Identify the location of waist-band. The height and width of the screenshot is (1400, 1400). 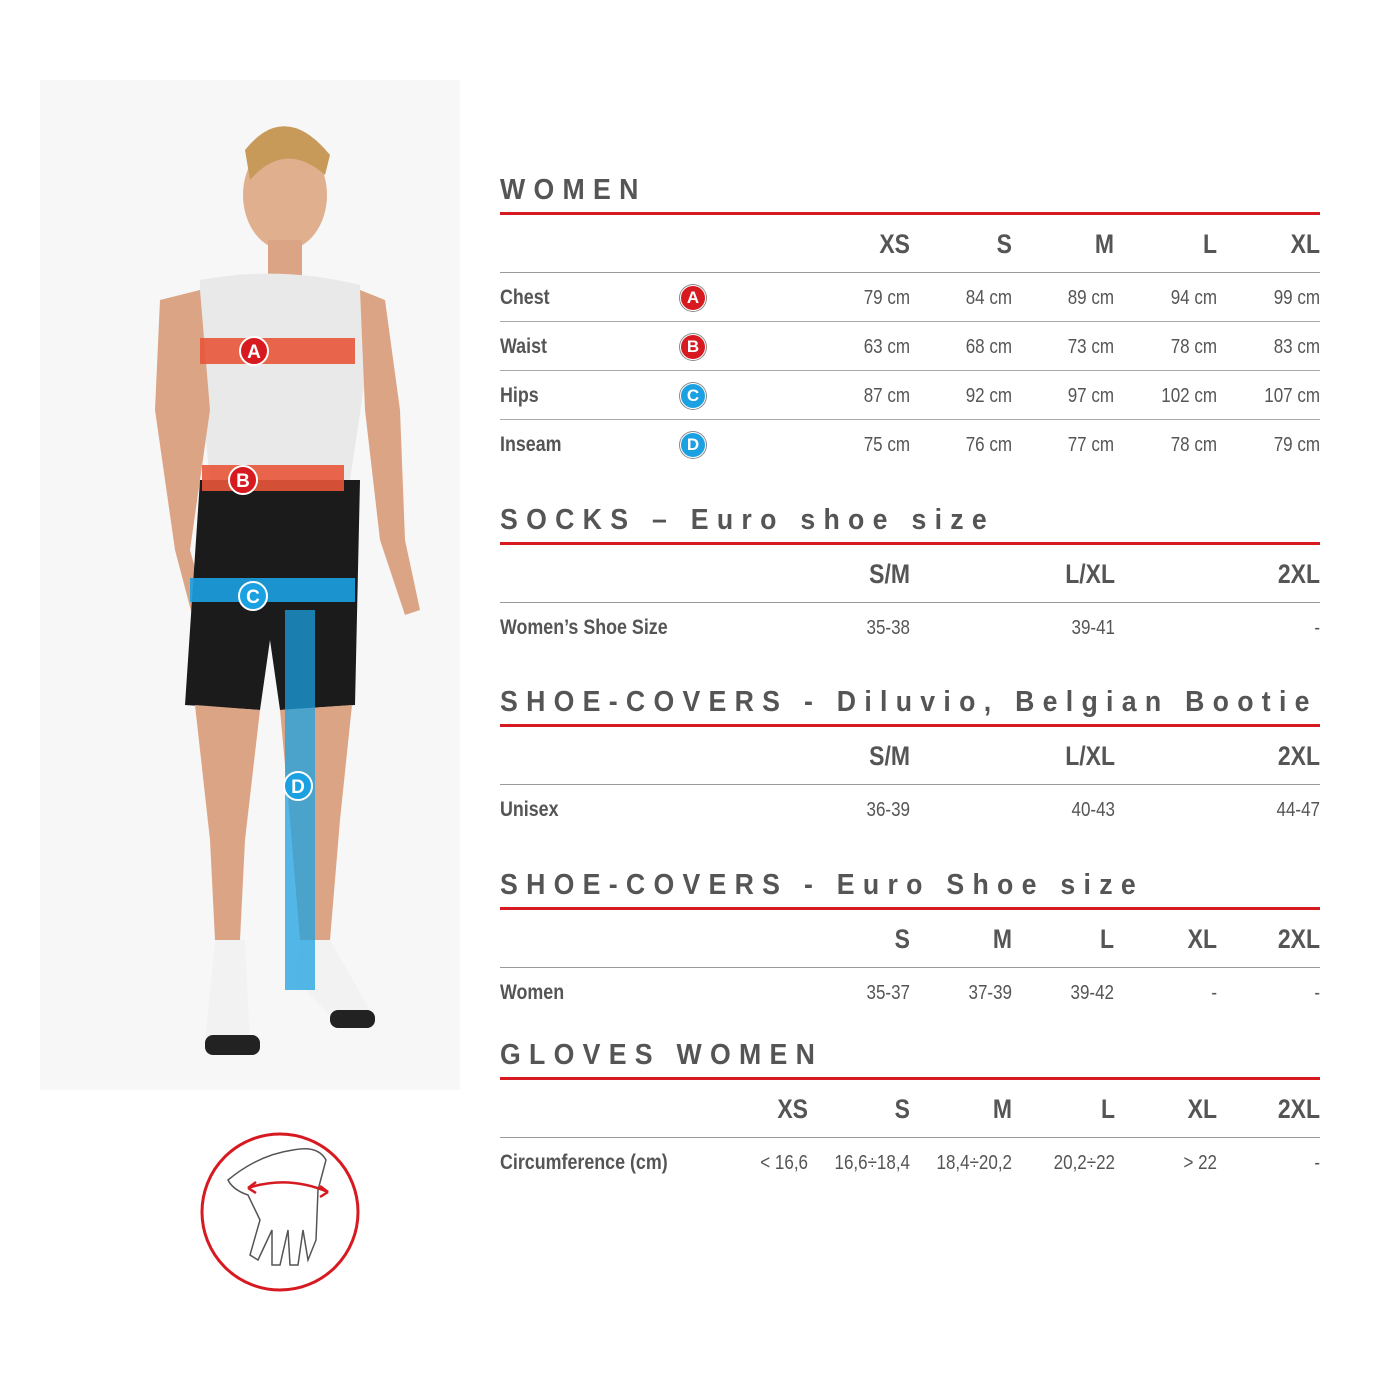
(273, 478).